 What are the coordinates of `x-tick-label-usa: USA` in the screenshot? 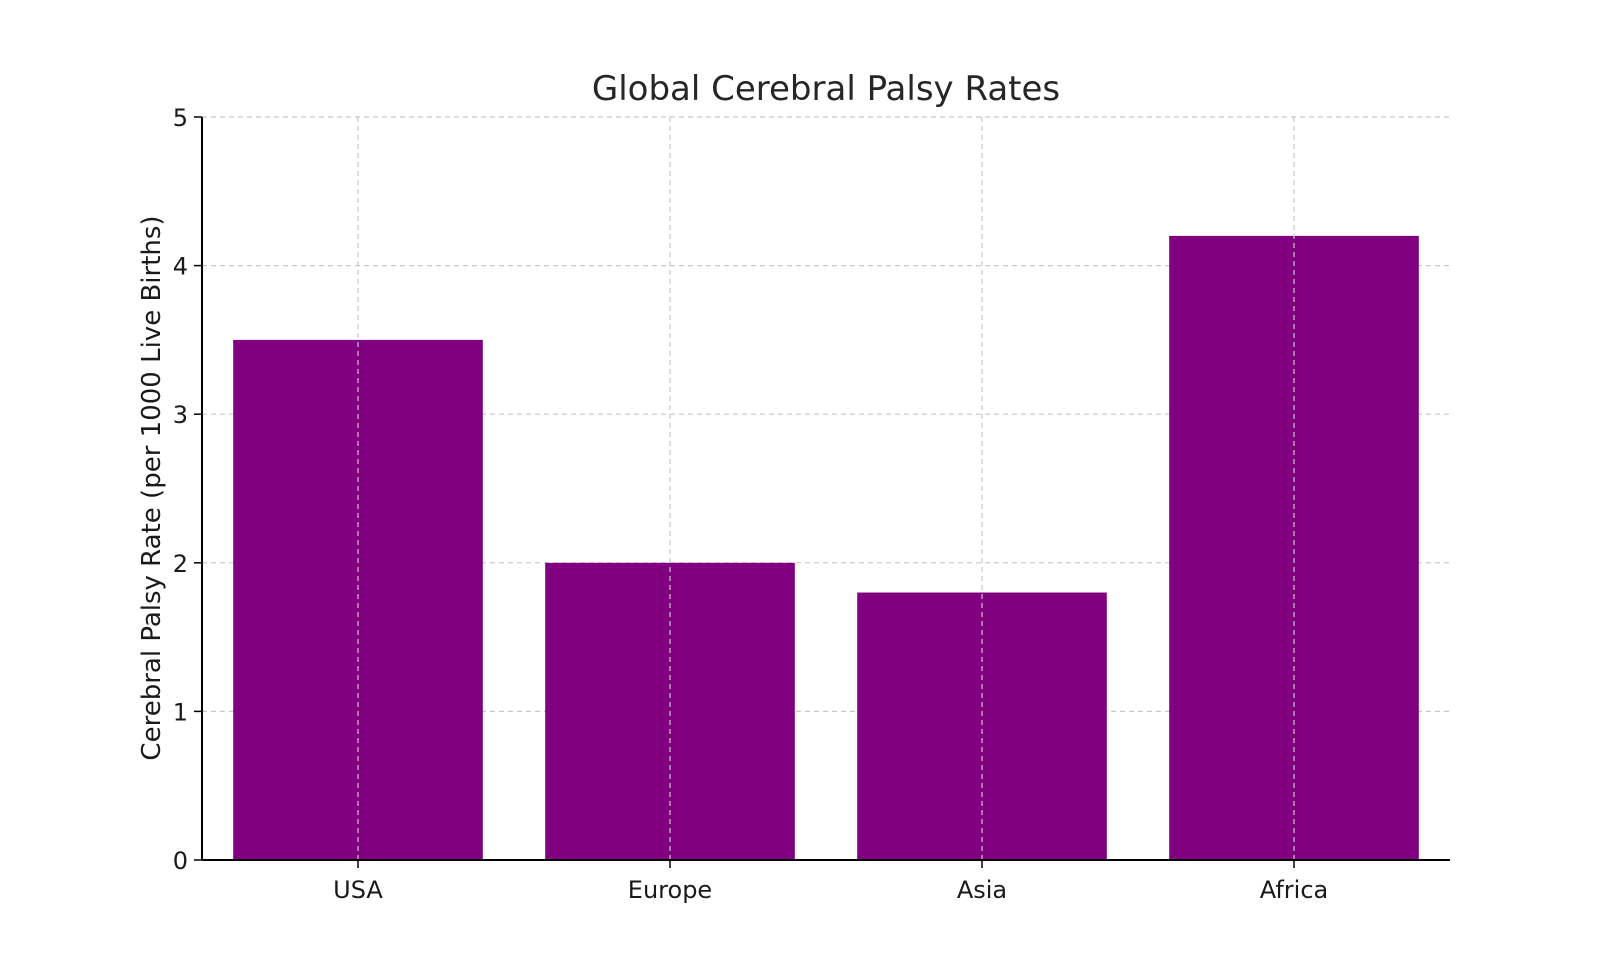 It's located at (358, 890).